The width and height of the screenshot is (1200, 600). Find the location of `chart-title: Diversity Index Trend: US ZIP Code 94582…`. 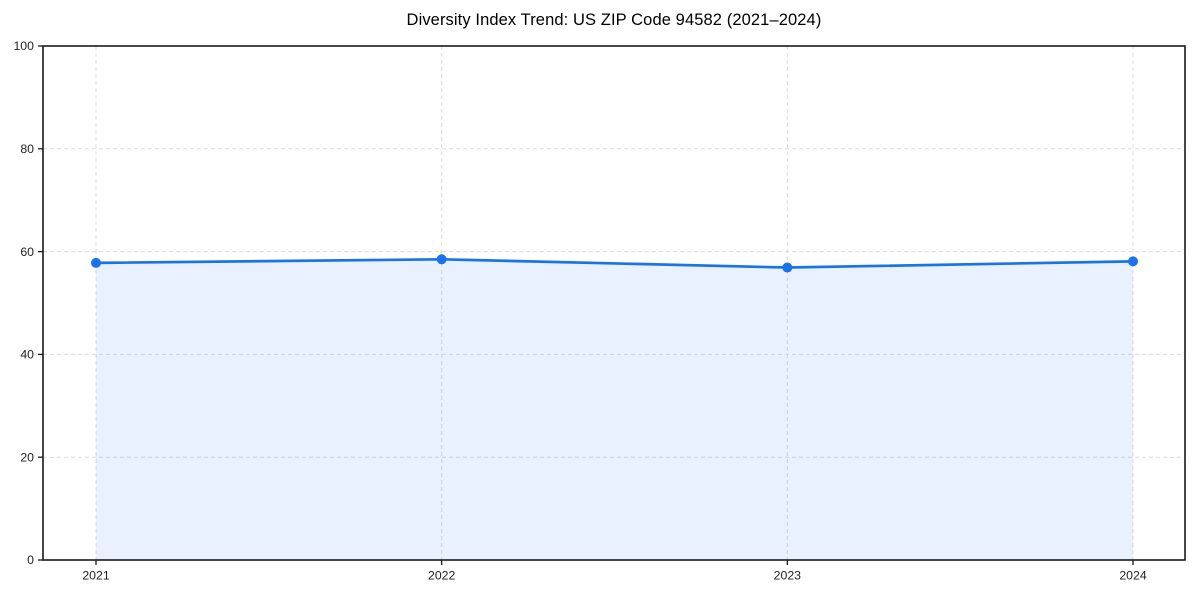

chart-title: Diversity Index Trend: US ZIP Code 94582… is located at coordinates (614, 20).